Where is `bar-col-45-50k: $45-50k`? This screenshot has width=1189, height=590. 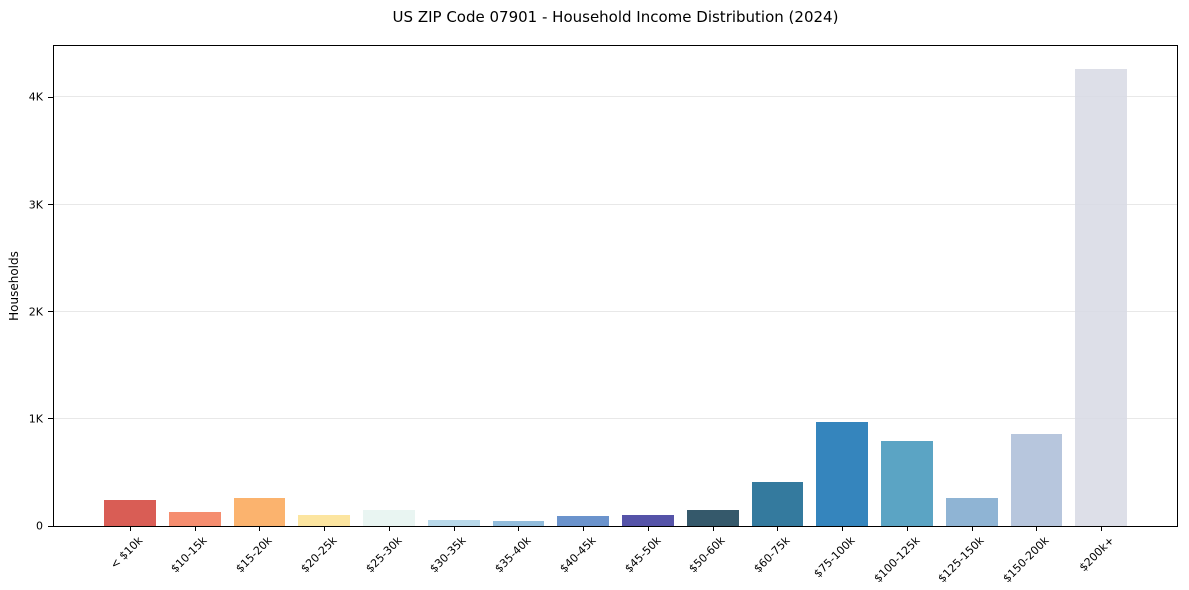 bar-col-45-50k: $45-50k is located at coordinates (648, 310).